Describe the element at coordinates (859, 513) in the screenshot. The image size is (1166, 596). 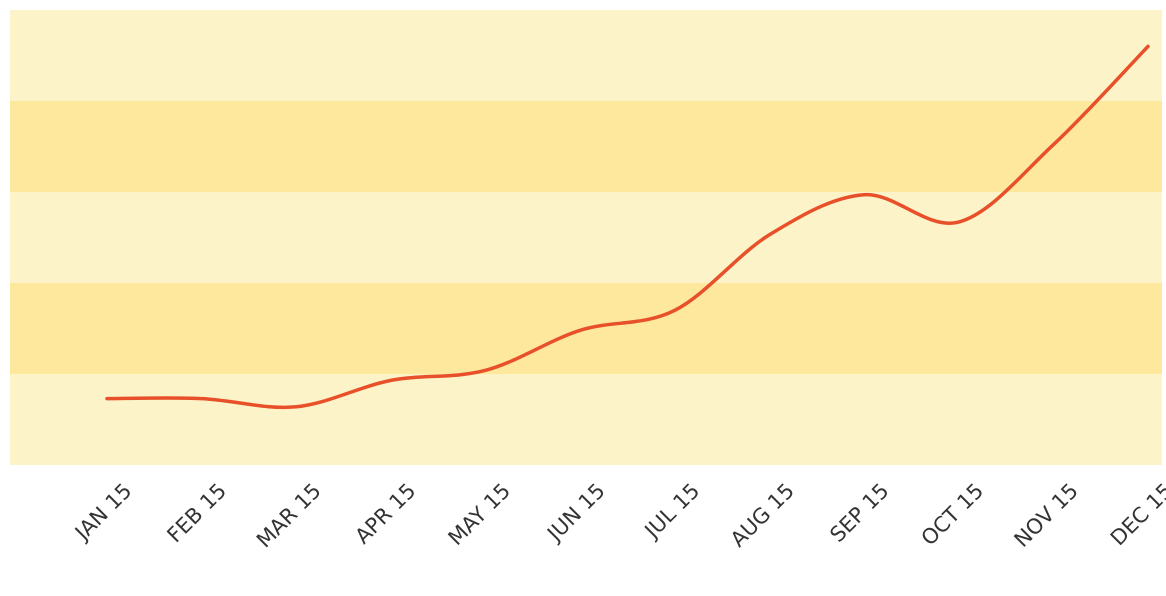
I see `x-tick-label: SEP 15` at that location.